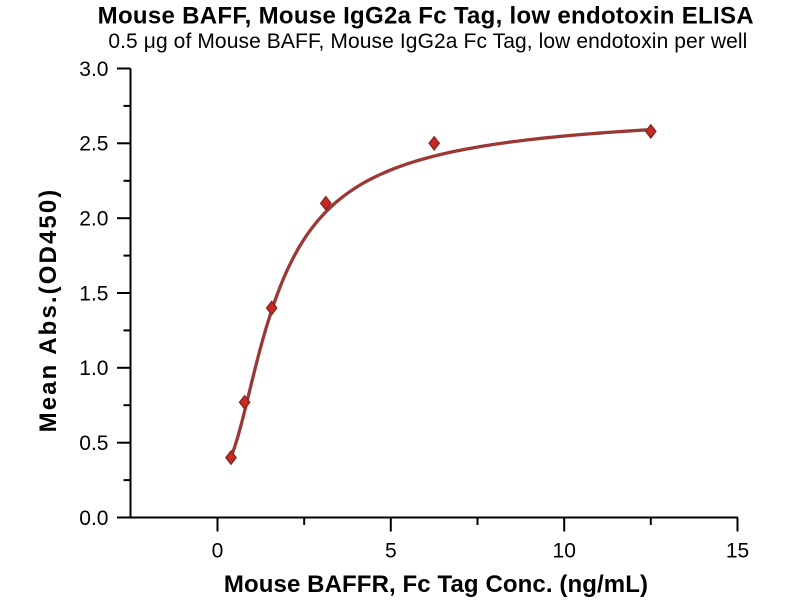 The image size is (800, 600). I want to click on svg-text: Mean Abs.(OD450), so click(48, 310).